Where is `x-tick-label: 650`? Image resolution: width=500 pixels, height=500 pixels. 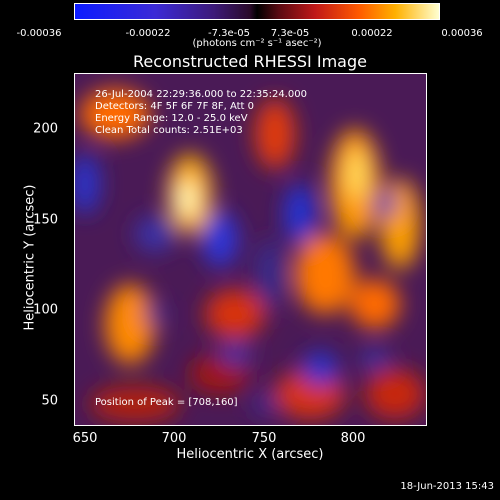 x-tick-label: 650 is located at coordinates (85, 438).